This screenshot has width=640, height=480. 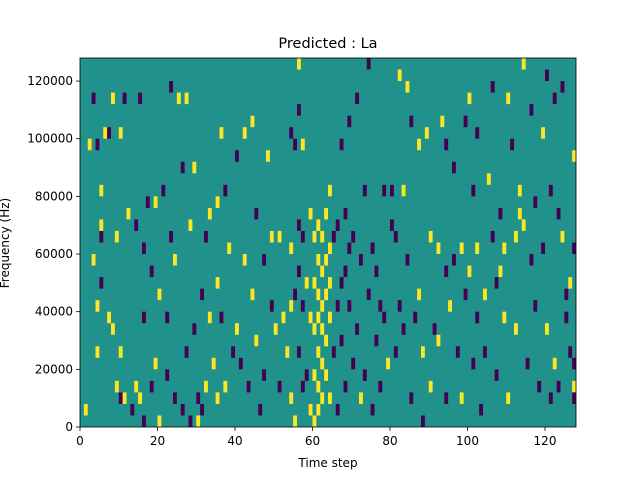 What do you see at coordinates (80, 441) in the screenshot?
I see `x-tick-label: 0` at bounding box center [80, 441].